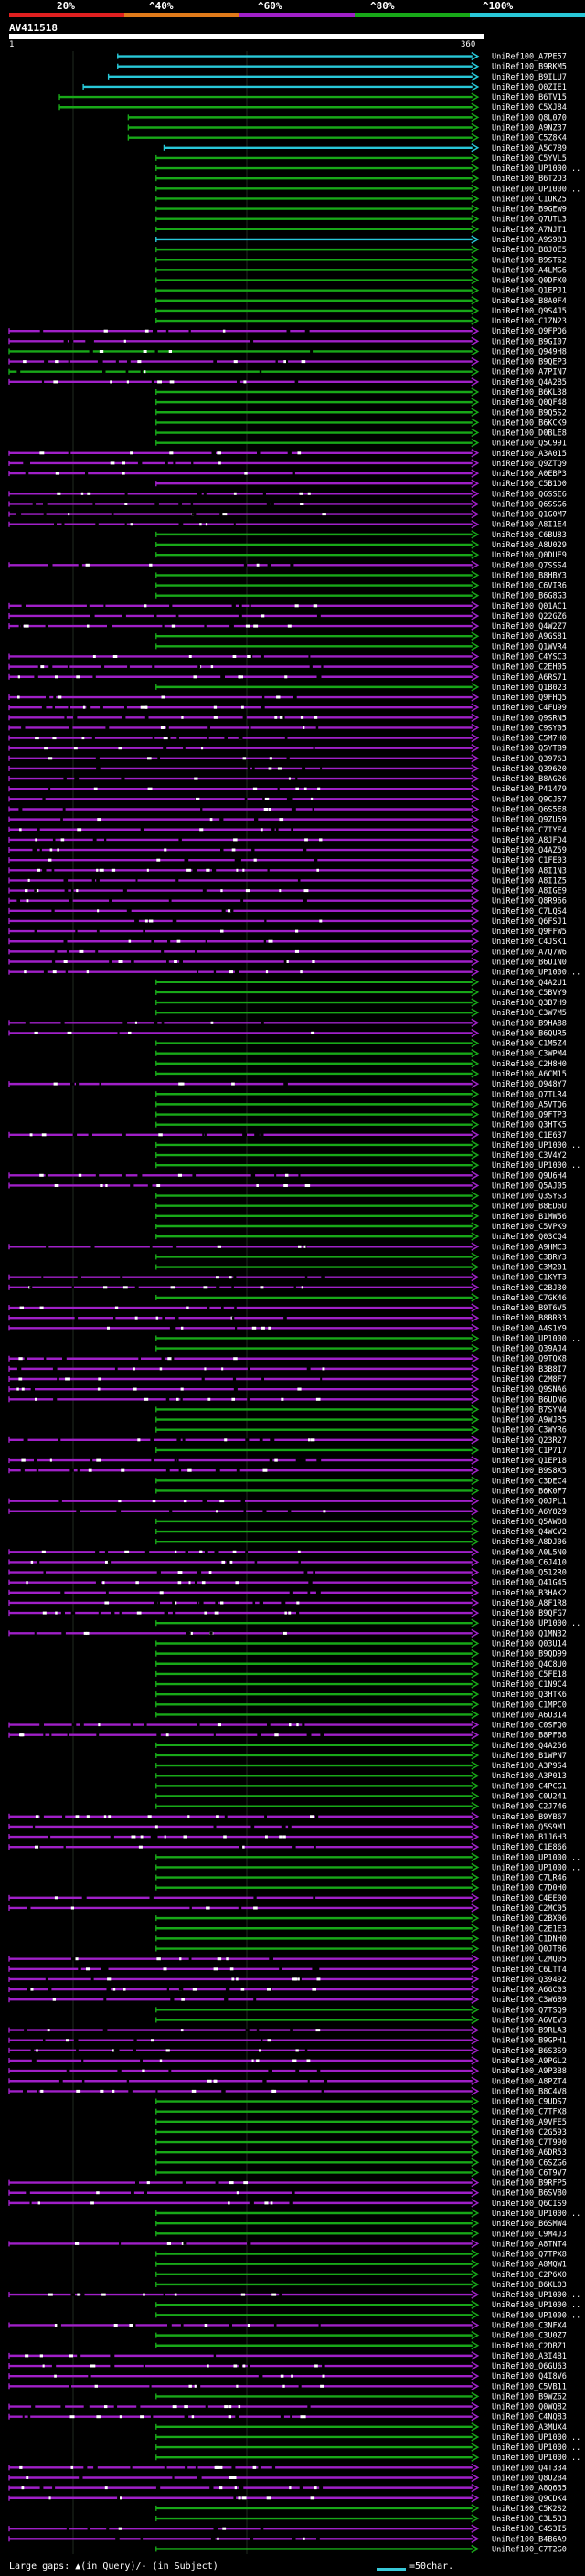 This screenshot has height=2576, width=585. What do you see at coordinates (287, 1328) in the screenshot?
I see `hit-row: UniRef100_A4S1Y9` at bounding box center [287, 1328].